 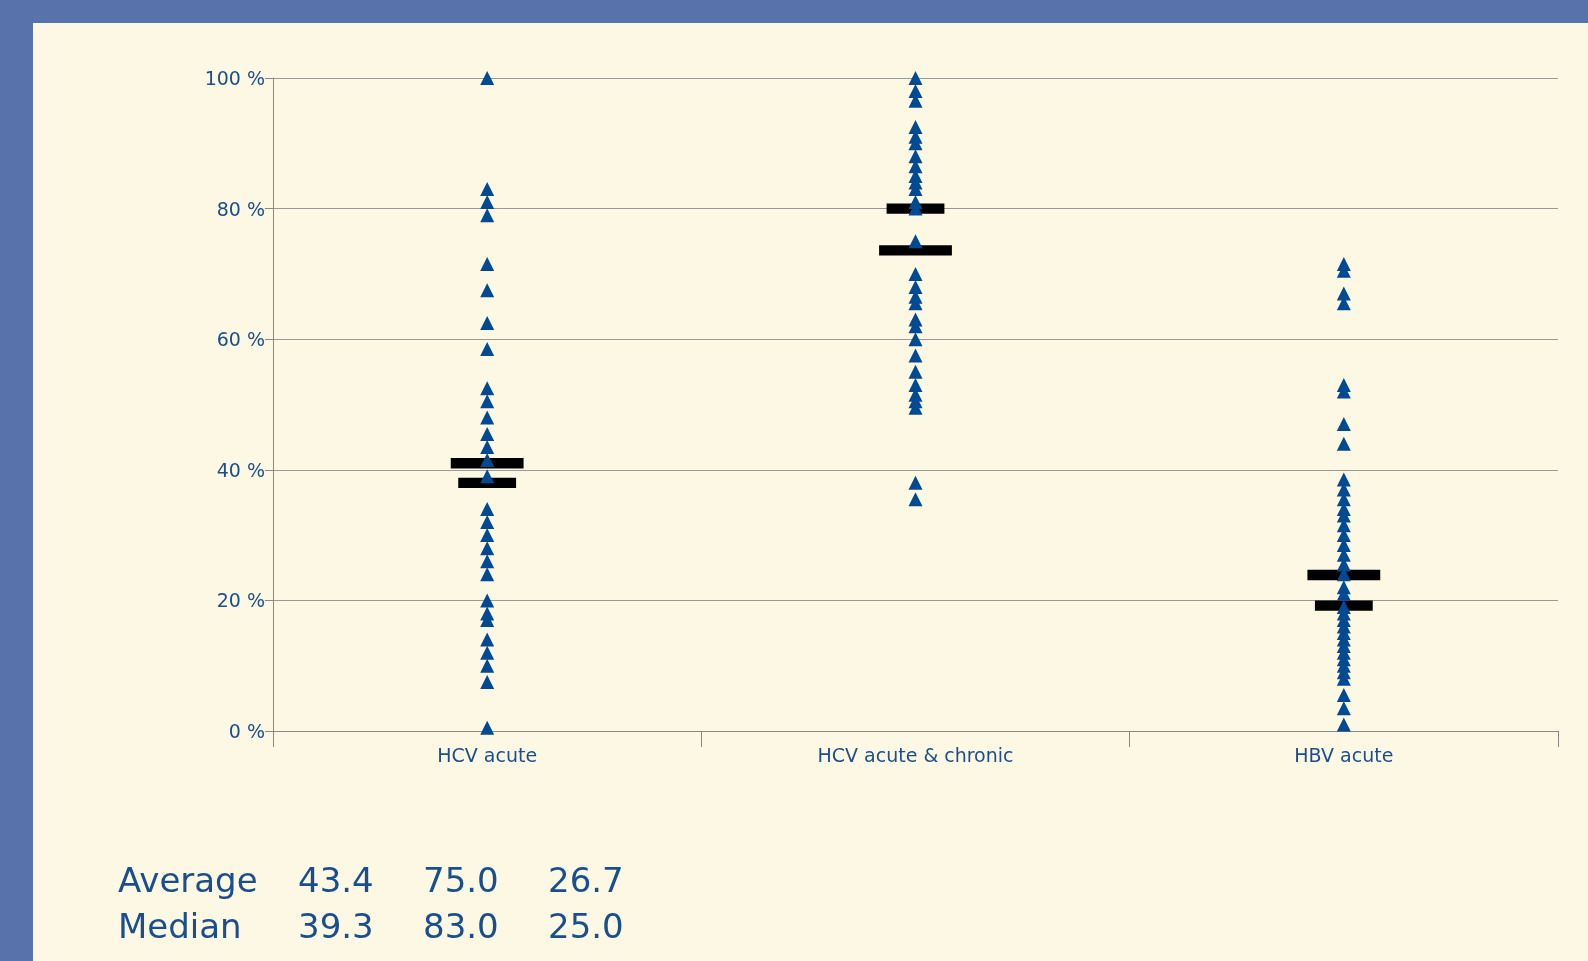 I want to click on text: 83.0, so click(x=461, y=926).